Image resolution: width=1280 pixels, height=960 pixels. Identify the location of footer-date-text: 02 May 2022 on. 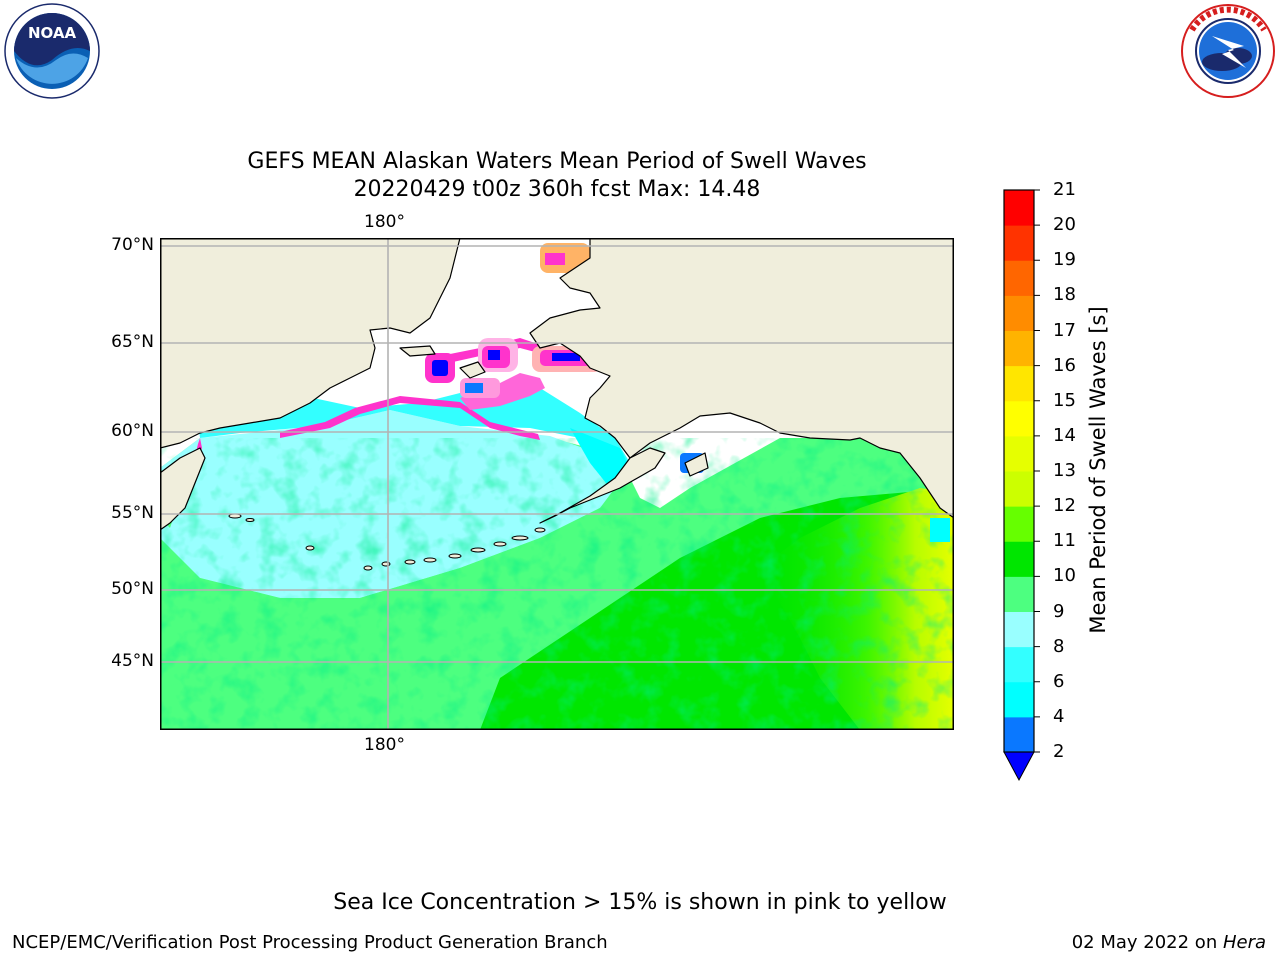
(1147, 942).